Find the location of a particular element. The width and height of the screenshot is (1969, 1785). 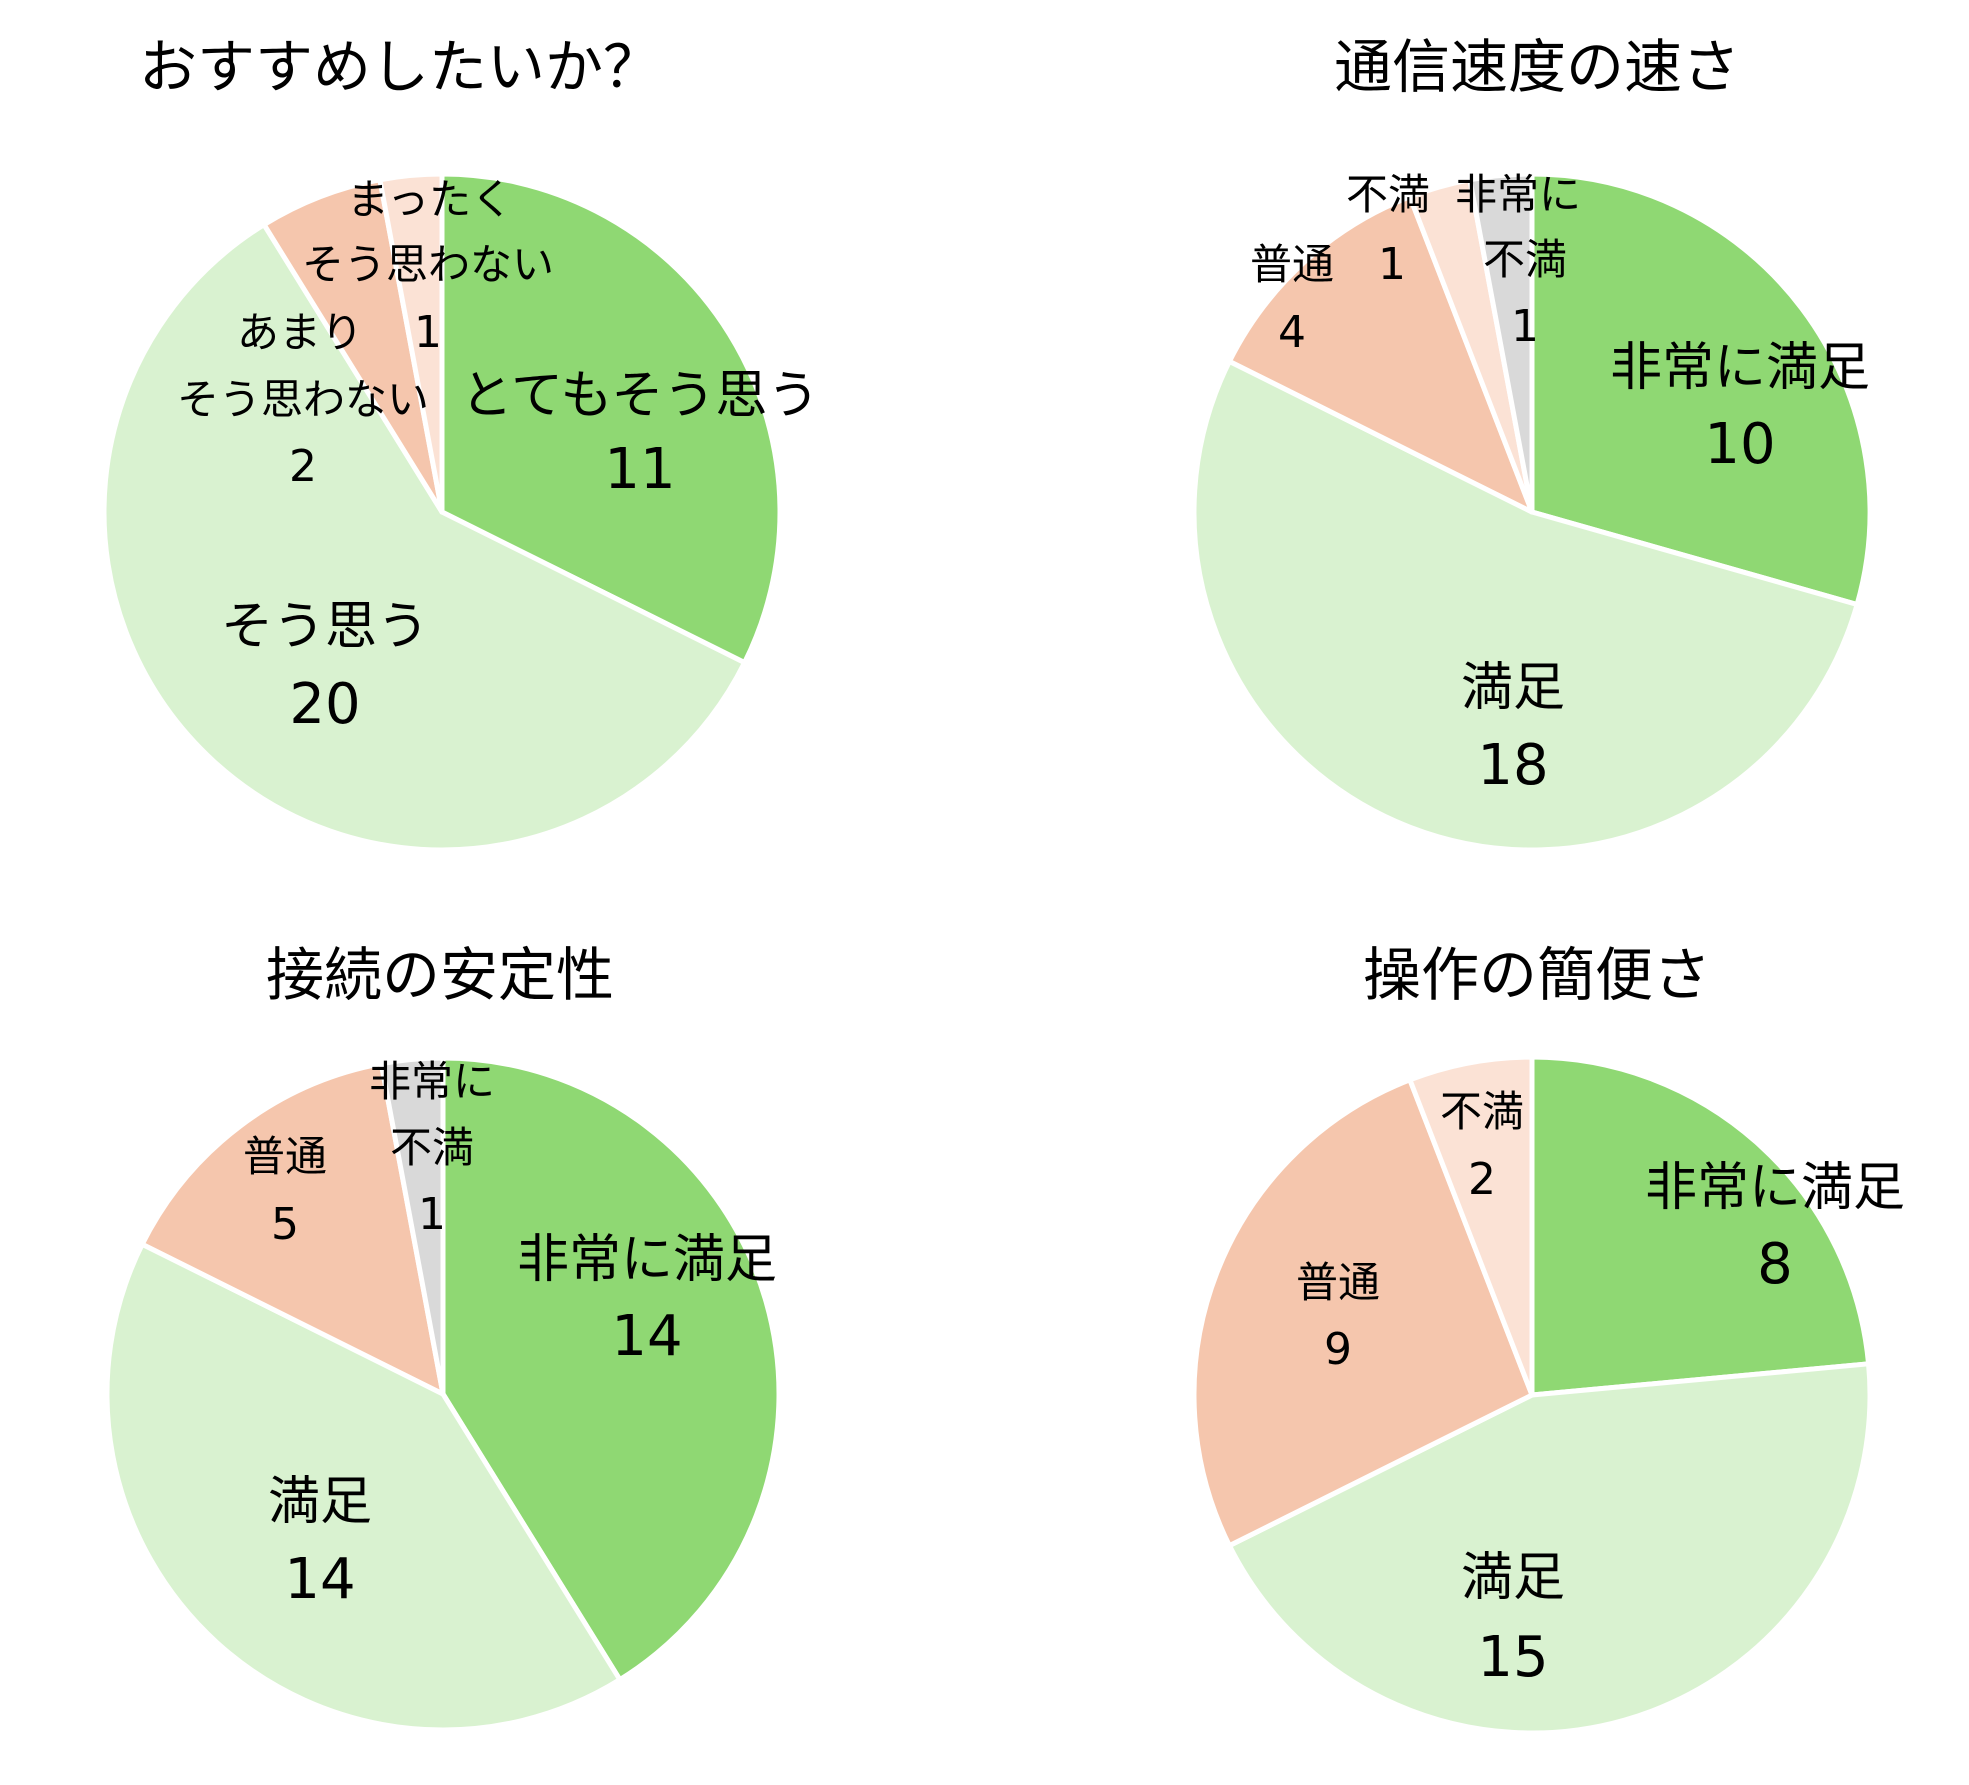

slice-value-not-at-all: 1 is located at coordinates (428, 332).